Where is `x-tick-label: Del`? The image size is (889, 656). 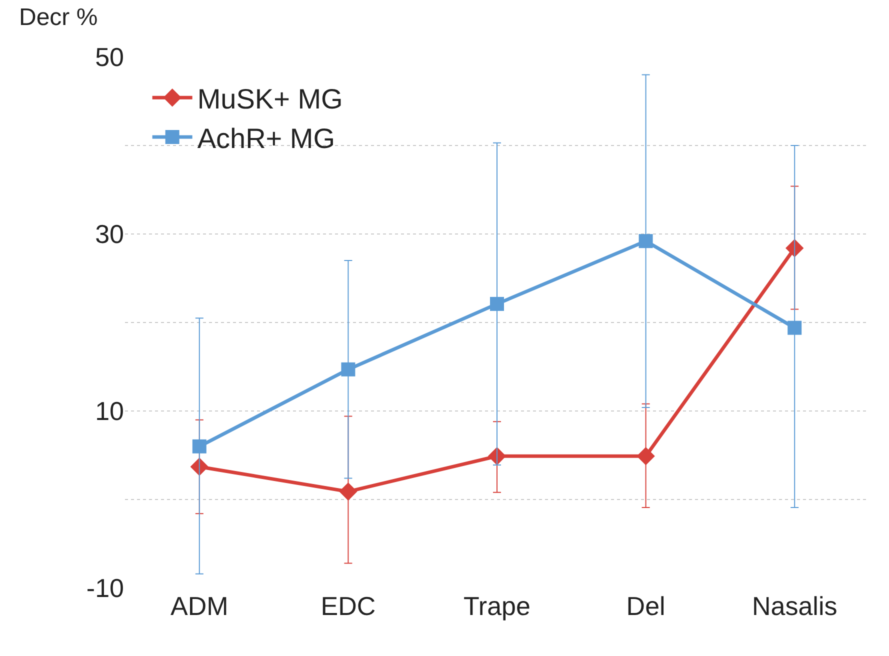
x-tick-label: Del is located at coordinates (646, 606).